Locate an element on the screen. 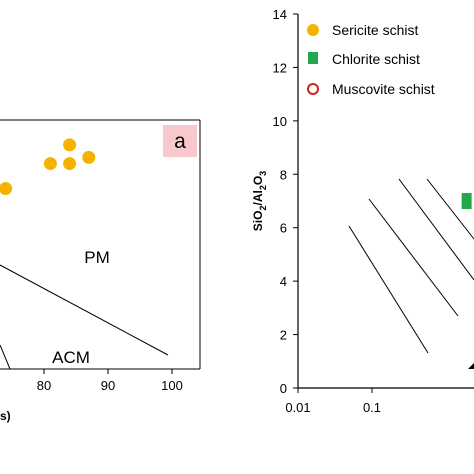 Image resolution: width=474 pixels, height=474 pixels. legend-label-chlorite: Chlorite schist is located at coordinates (376, 59).